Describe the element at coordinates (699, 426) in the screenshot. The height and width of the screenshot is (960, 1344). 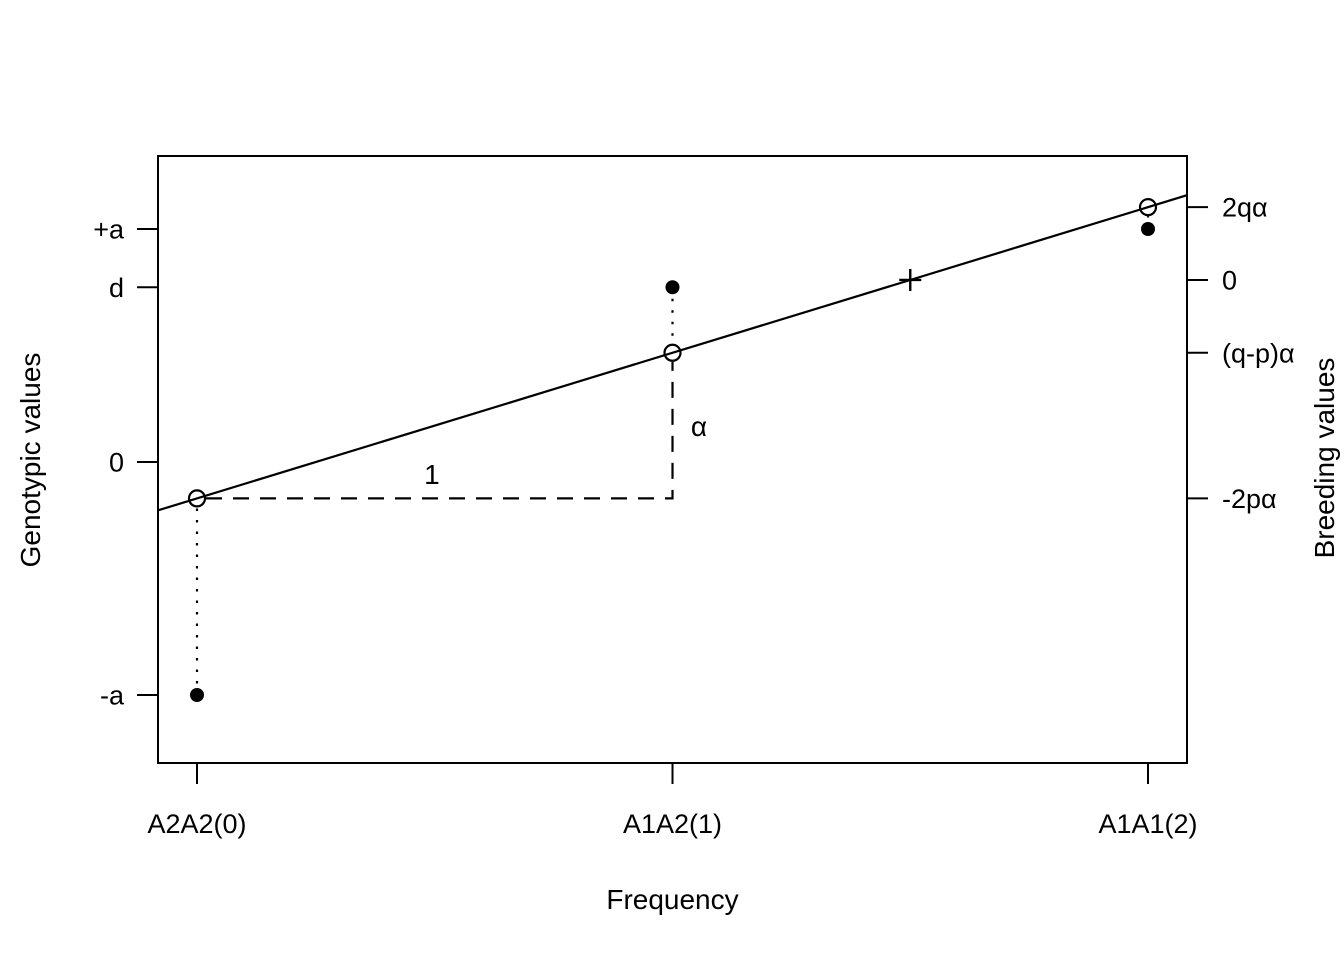
I see `slope-rise-label: α` at that location.